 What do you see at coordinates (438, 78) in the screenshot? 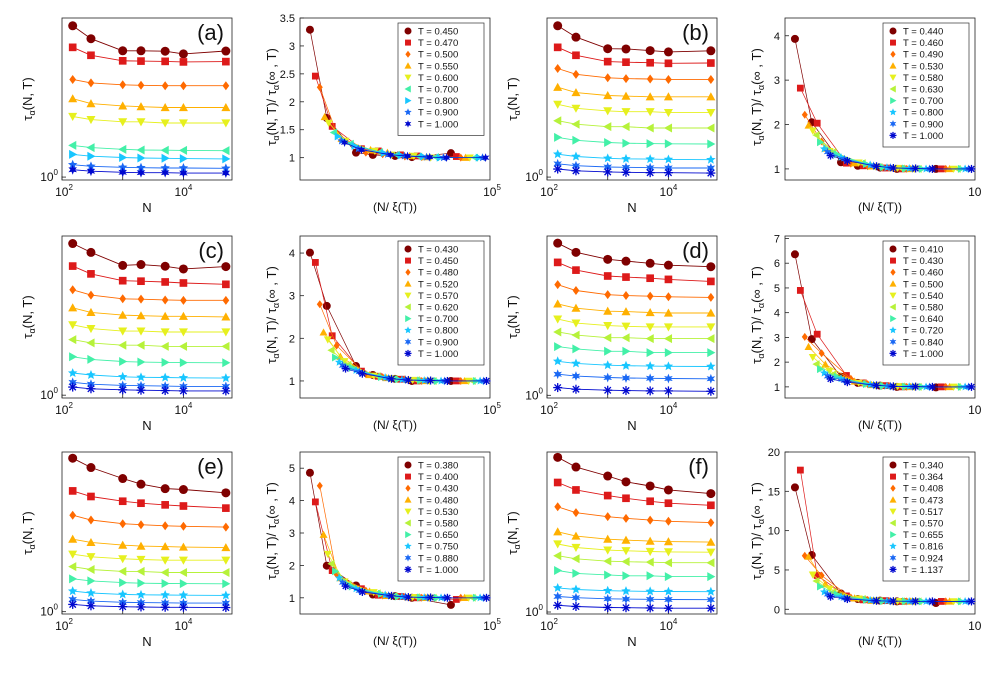
I see `legend-entry: T = 0.600` at bounding box center [438, 78].